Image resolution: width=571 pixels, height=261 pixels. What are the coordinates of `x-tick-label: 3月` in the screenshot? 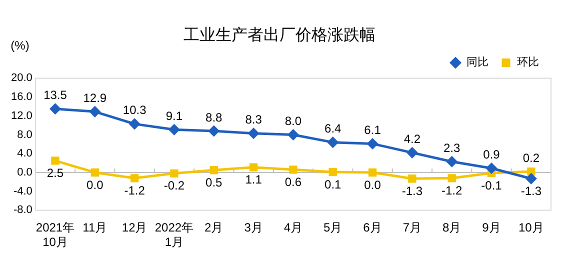 It's located at (253, 227).